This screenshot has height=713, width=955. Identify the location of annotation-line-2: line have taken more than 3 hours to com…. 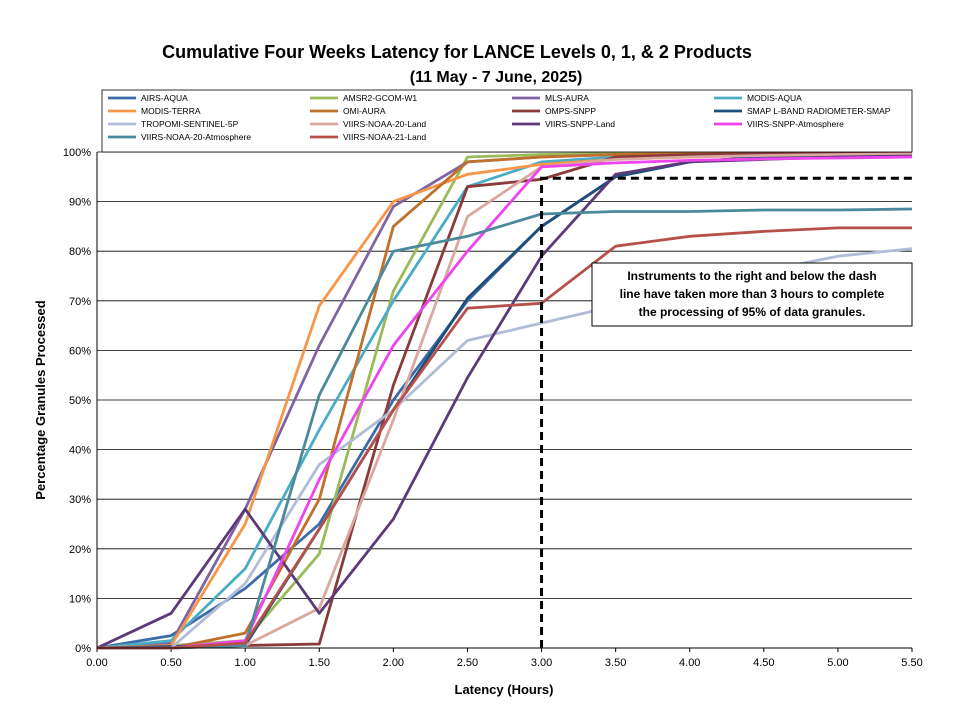
(752, 294).